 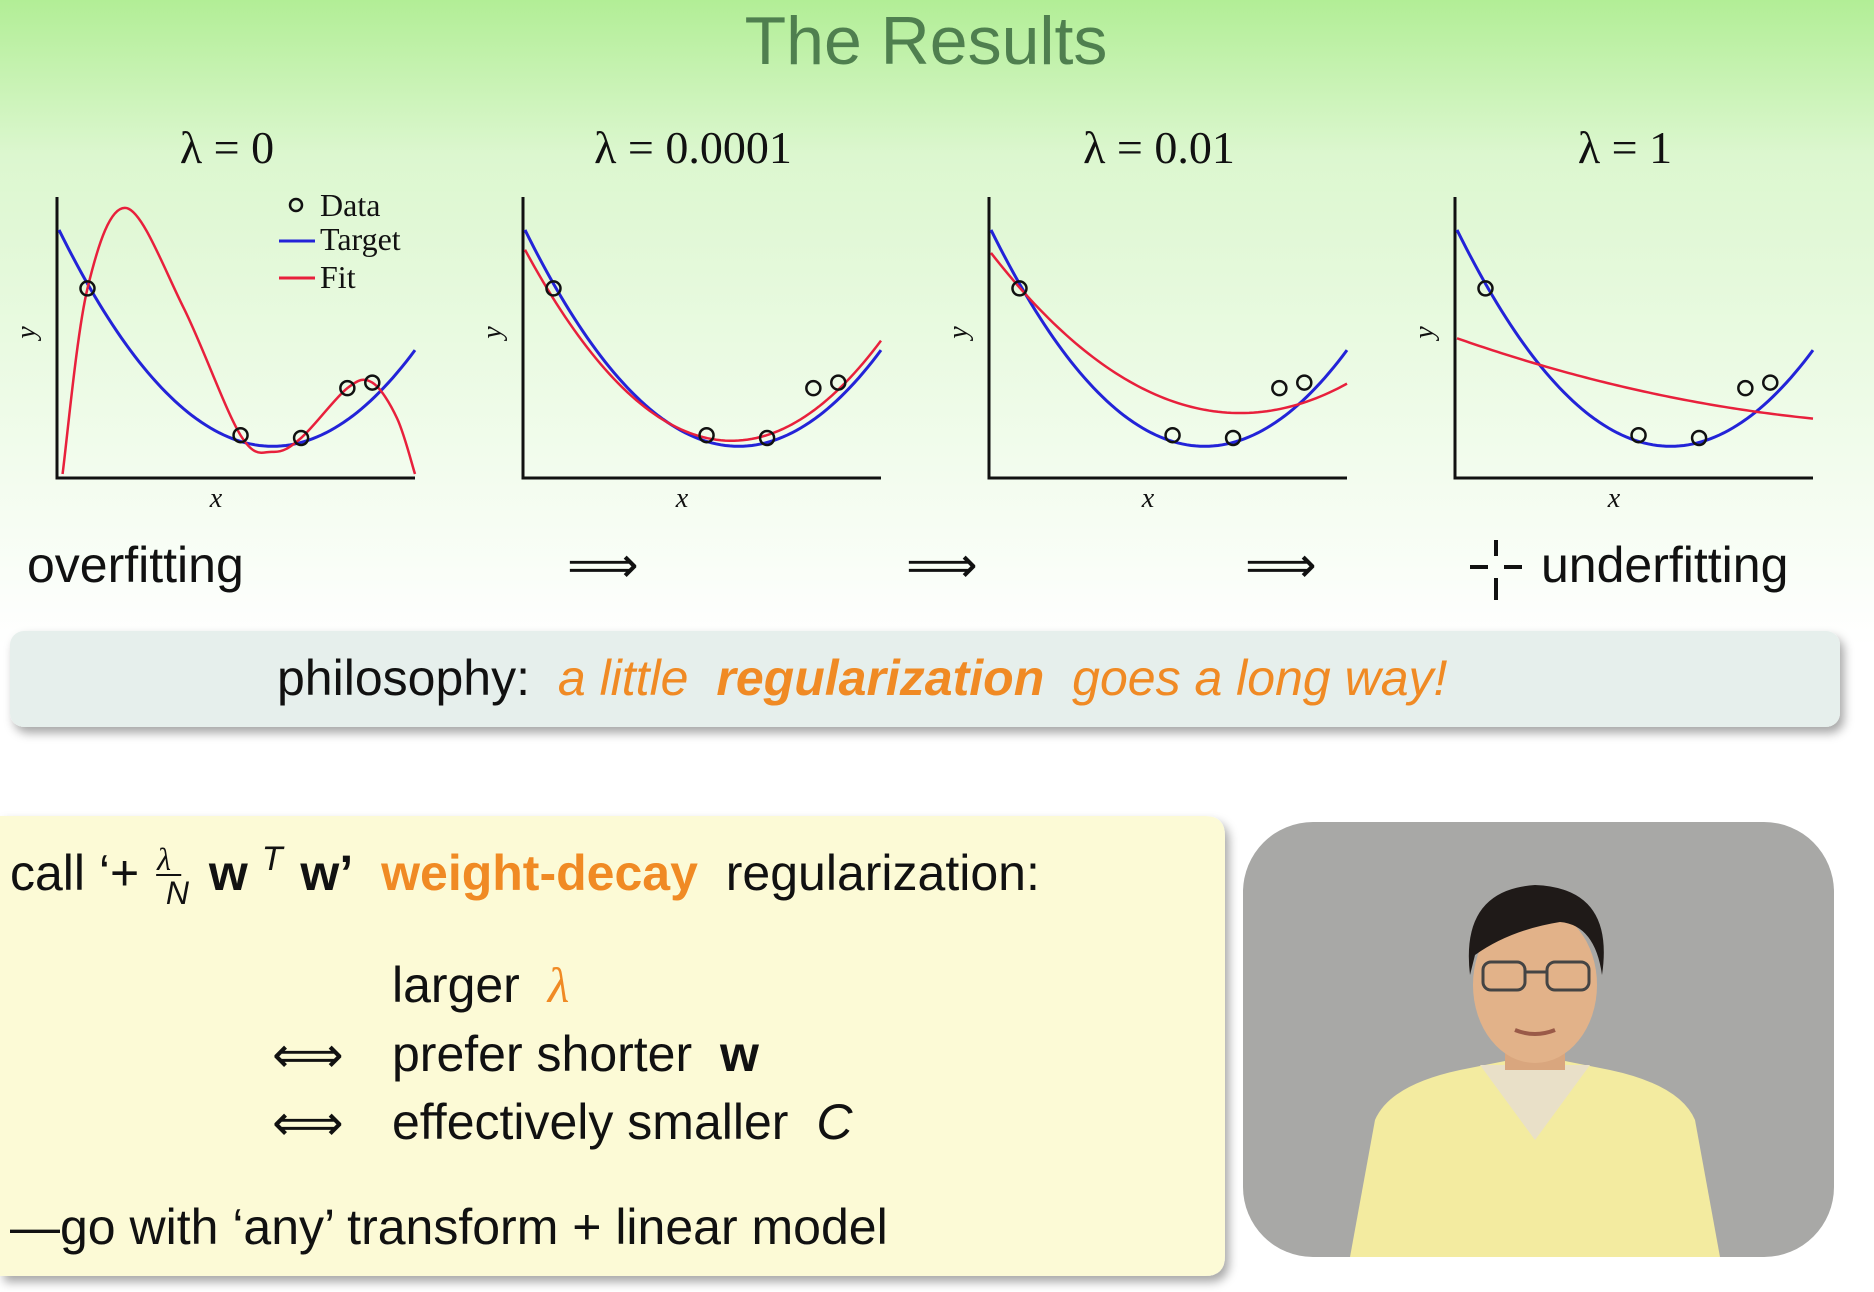 I want to click on cursor-icon, so click(x=1496, y=570).